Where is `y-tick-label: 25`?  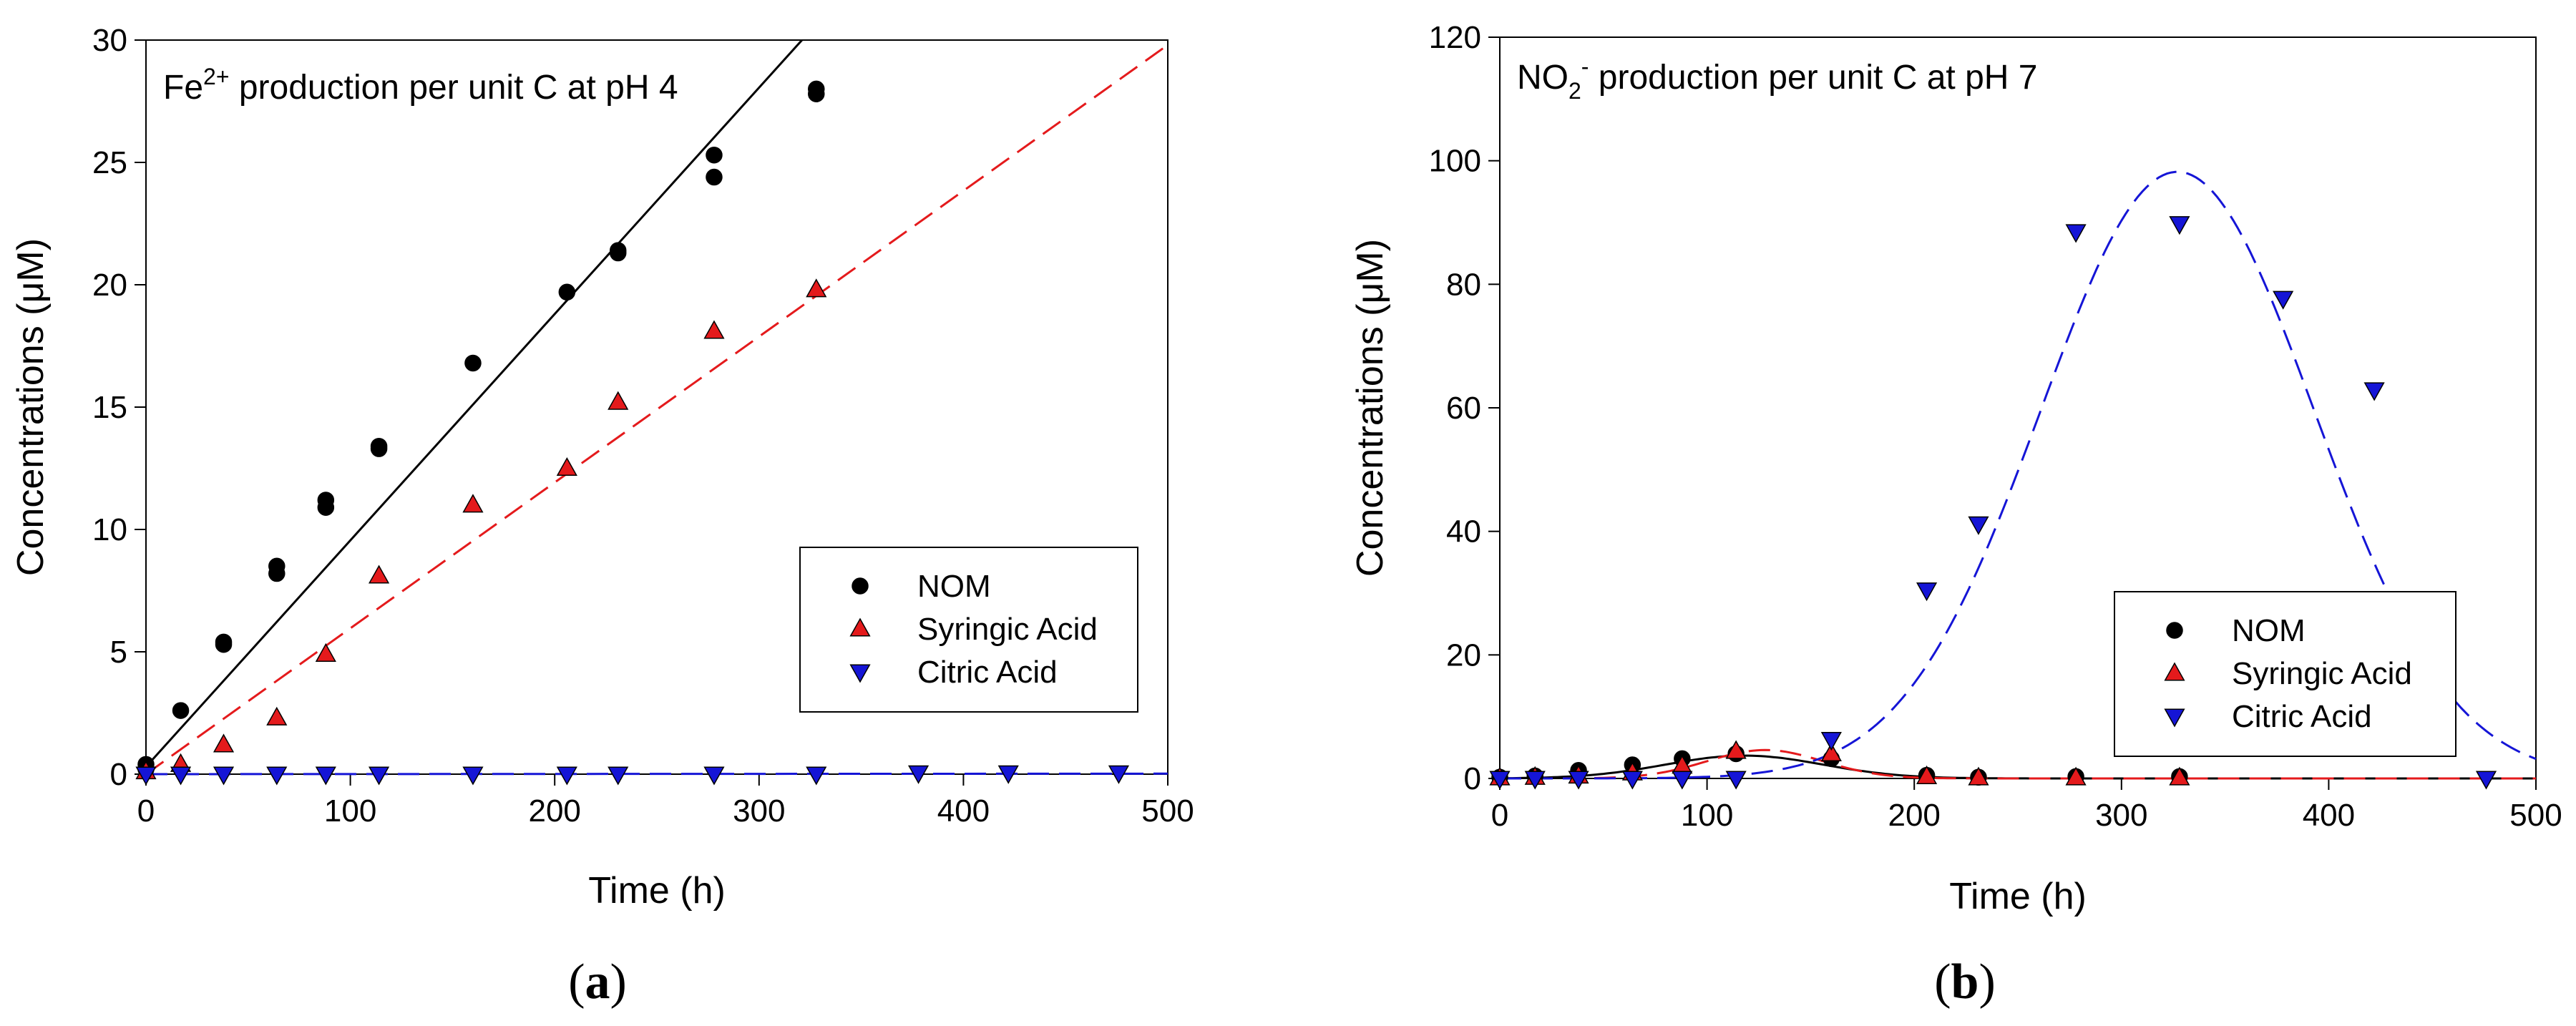 y-tick-label: 25 is located at coordinates (109, 162).